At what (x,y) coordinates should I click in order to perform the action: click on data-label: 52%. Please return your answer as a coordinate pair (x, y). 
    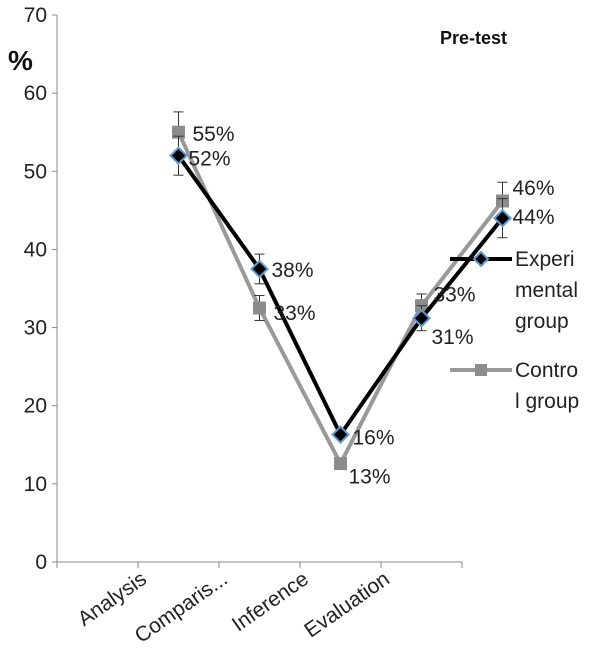
    Looking at the image, I should click on (210, 159).